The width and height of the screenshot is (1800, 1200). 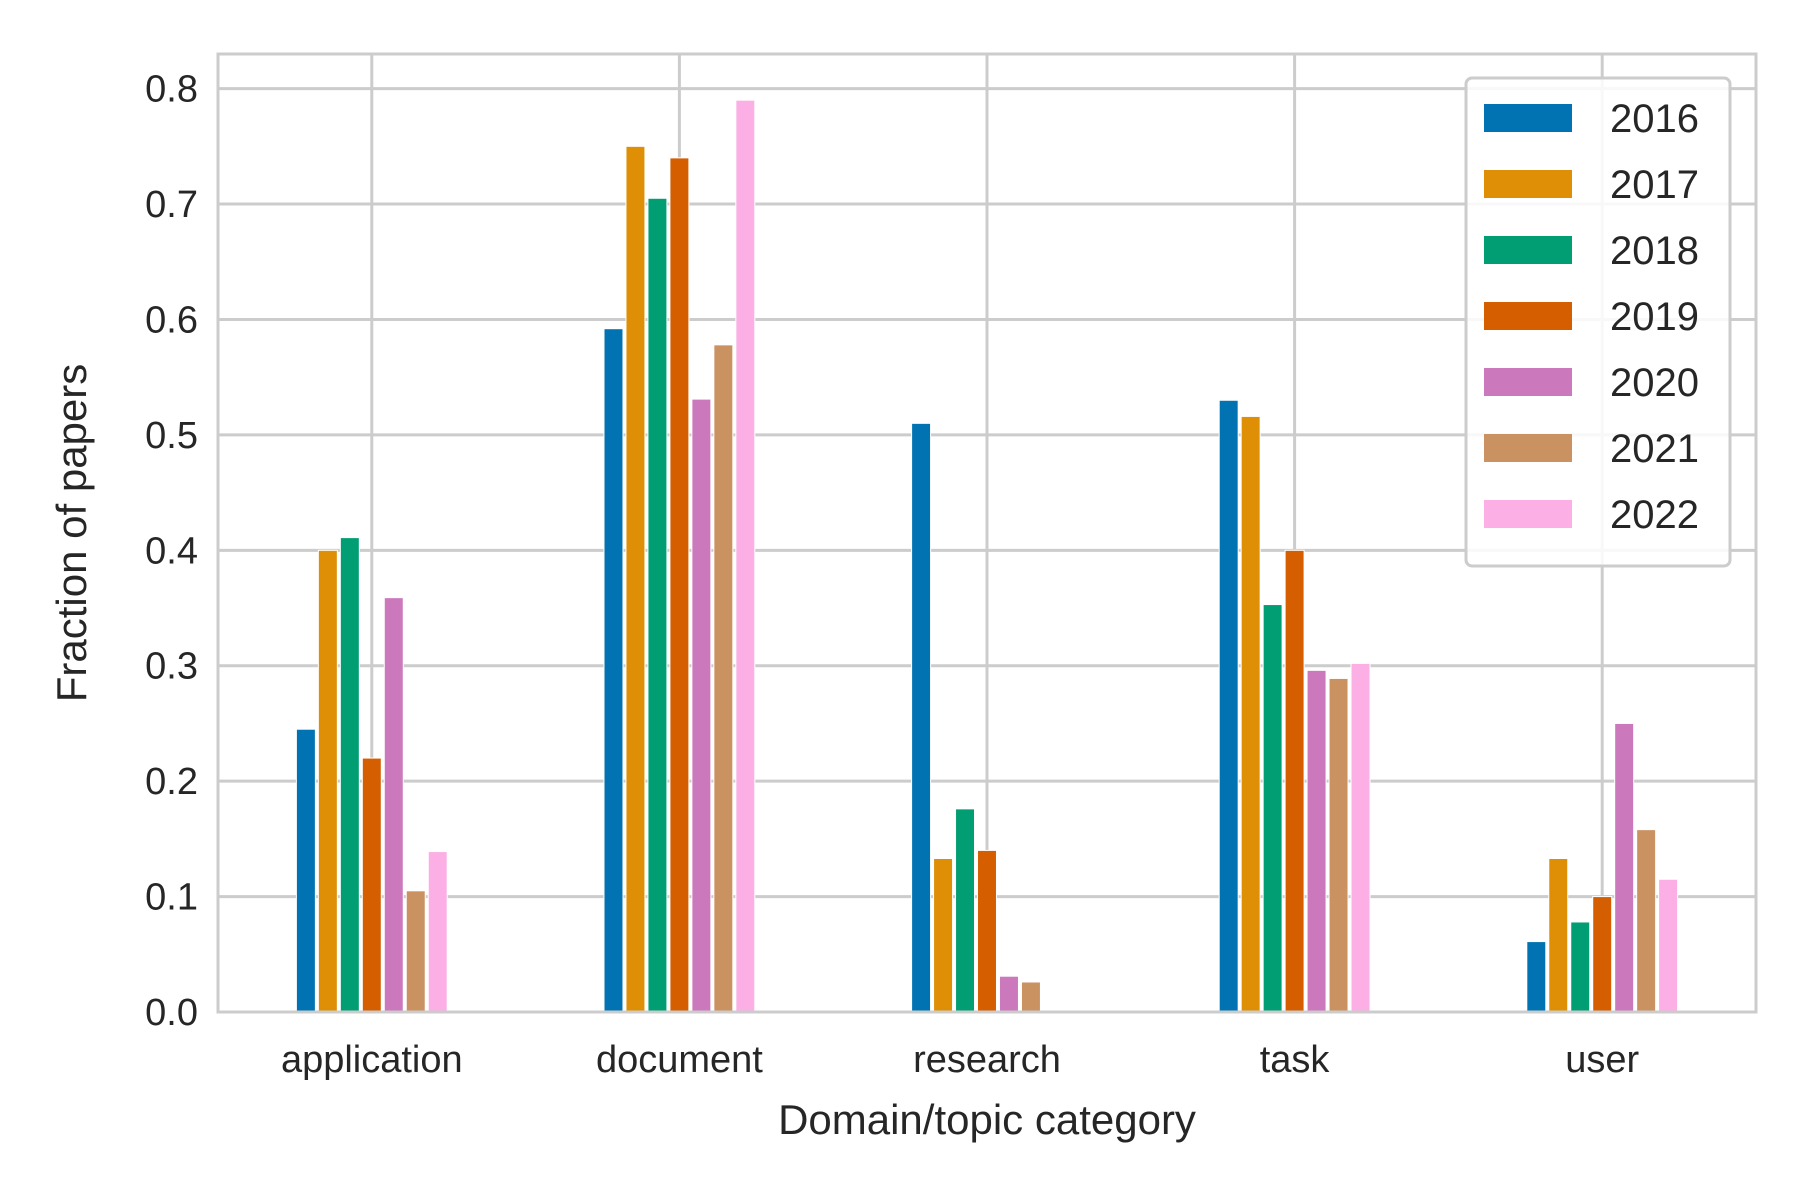 I want to click on bar-2020-task, so click(x=1316, y=841).